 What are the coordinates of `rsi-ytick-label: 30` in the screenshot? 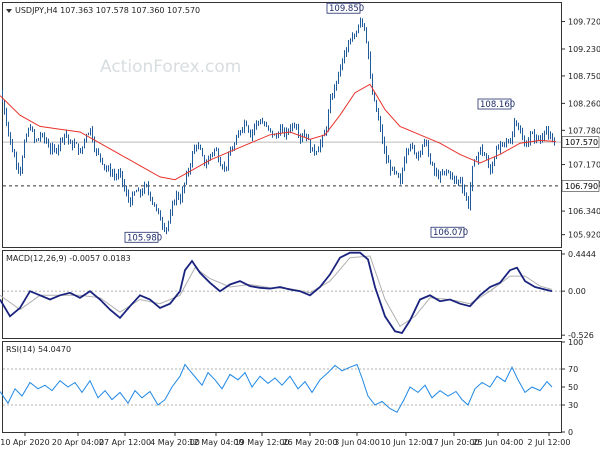 It's located at (573, 405).